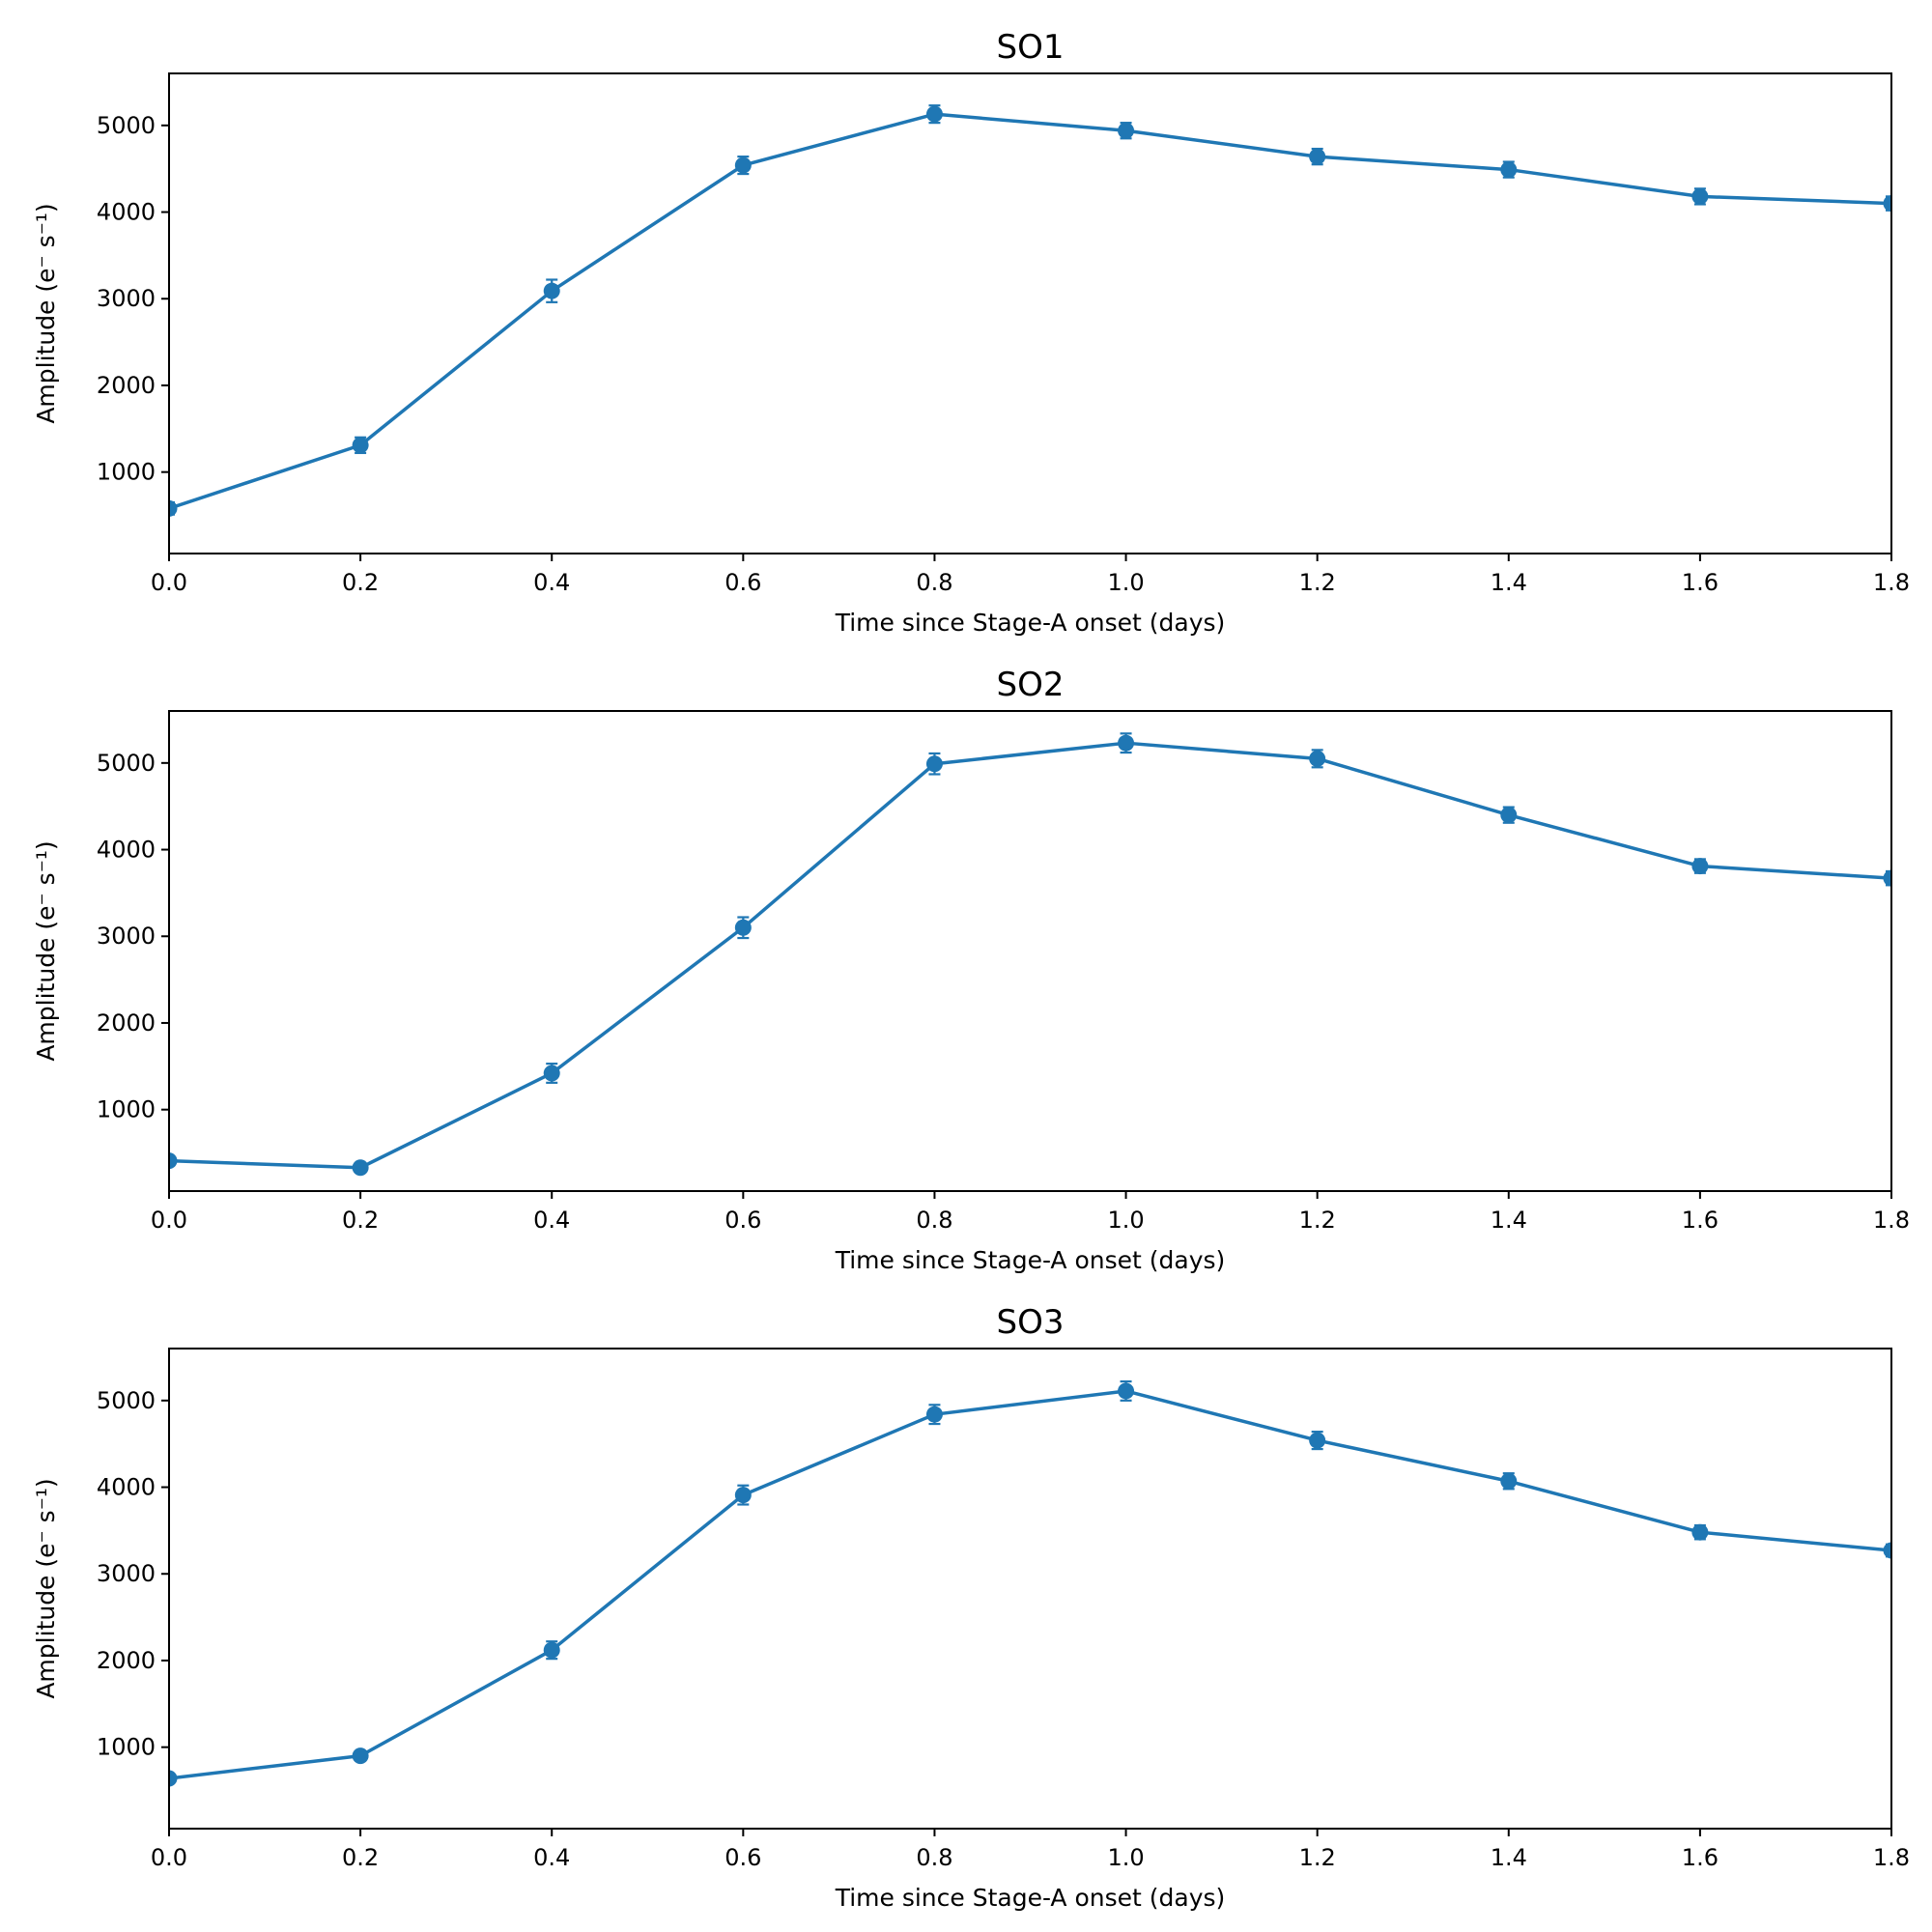 The image size is (1932, 1932). I want to click on panel-title: SO2, so click(1031, 685).